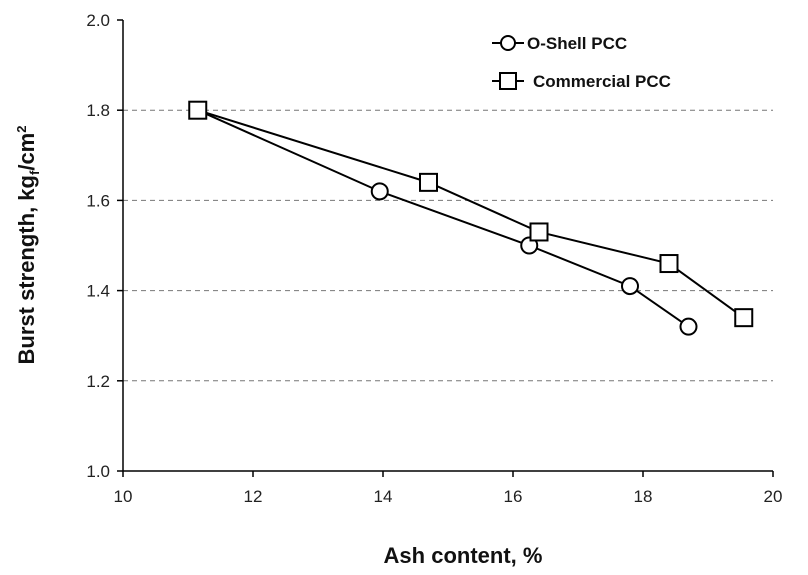  What do you see at coordinates (98, 291) in the screenshot?
I see `y-tick-label: 1.4` at bounding box center [98, 291].